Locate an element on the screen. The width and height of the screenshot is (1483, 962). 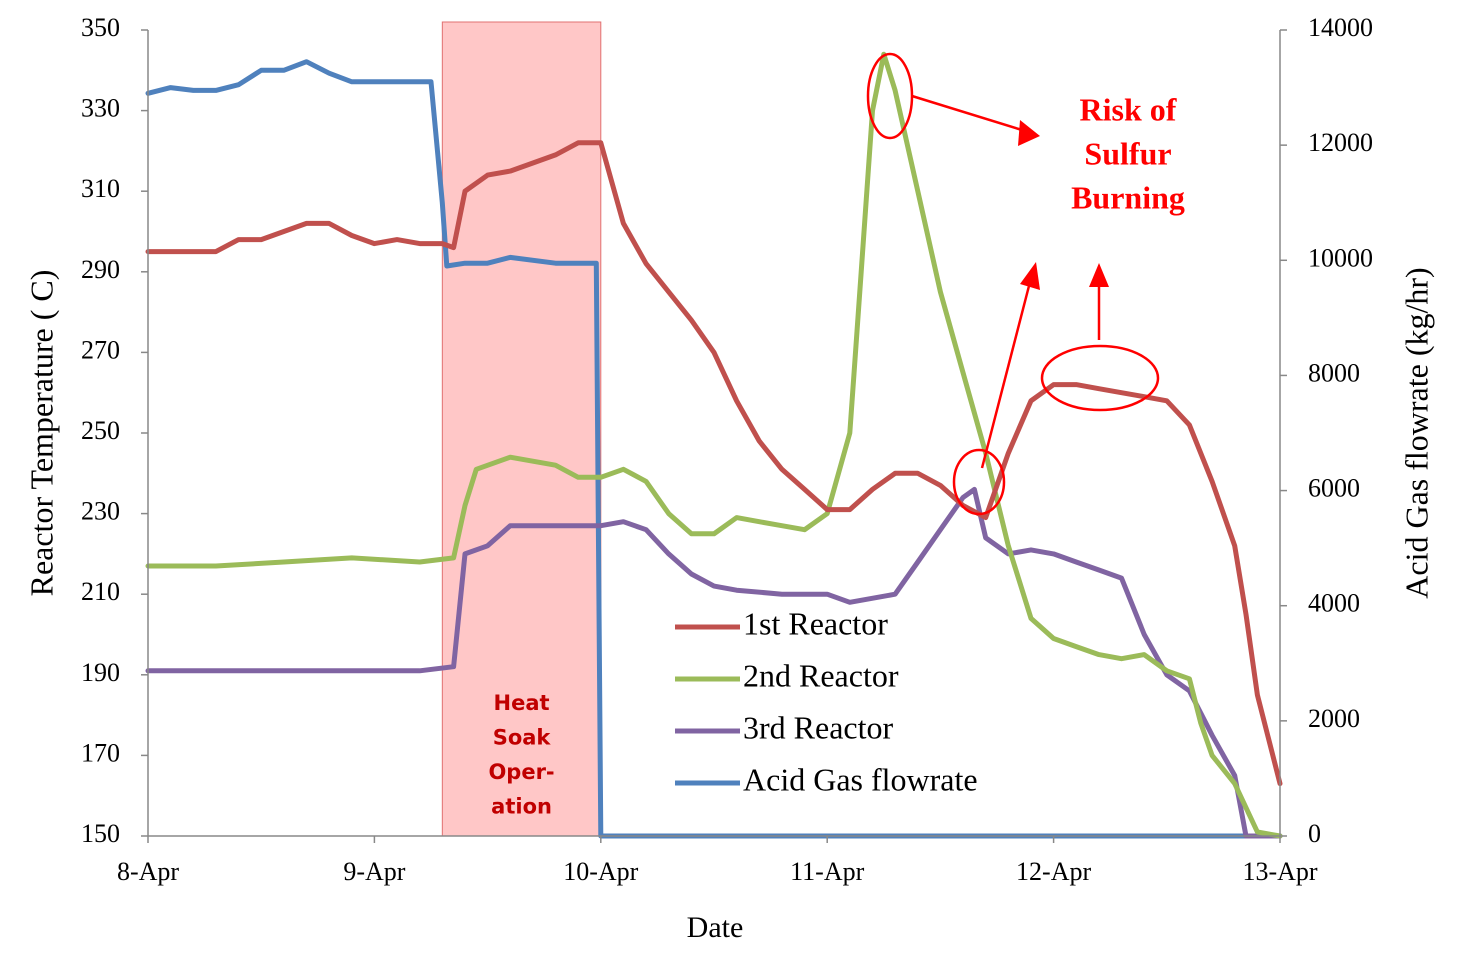
x-tick-label: 9-Apr is located at coordinates (374, 871).